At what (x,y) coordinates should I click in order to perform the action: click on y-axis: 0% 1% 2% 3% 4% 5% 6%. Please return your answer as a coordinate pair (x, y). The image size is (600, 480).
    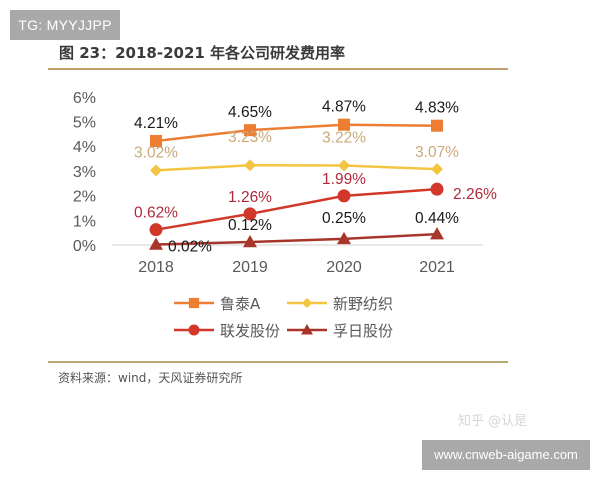
    Looking at the image, I should click on (84, 172).